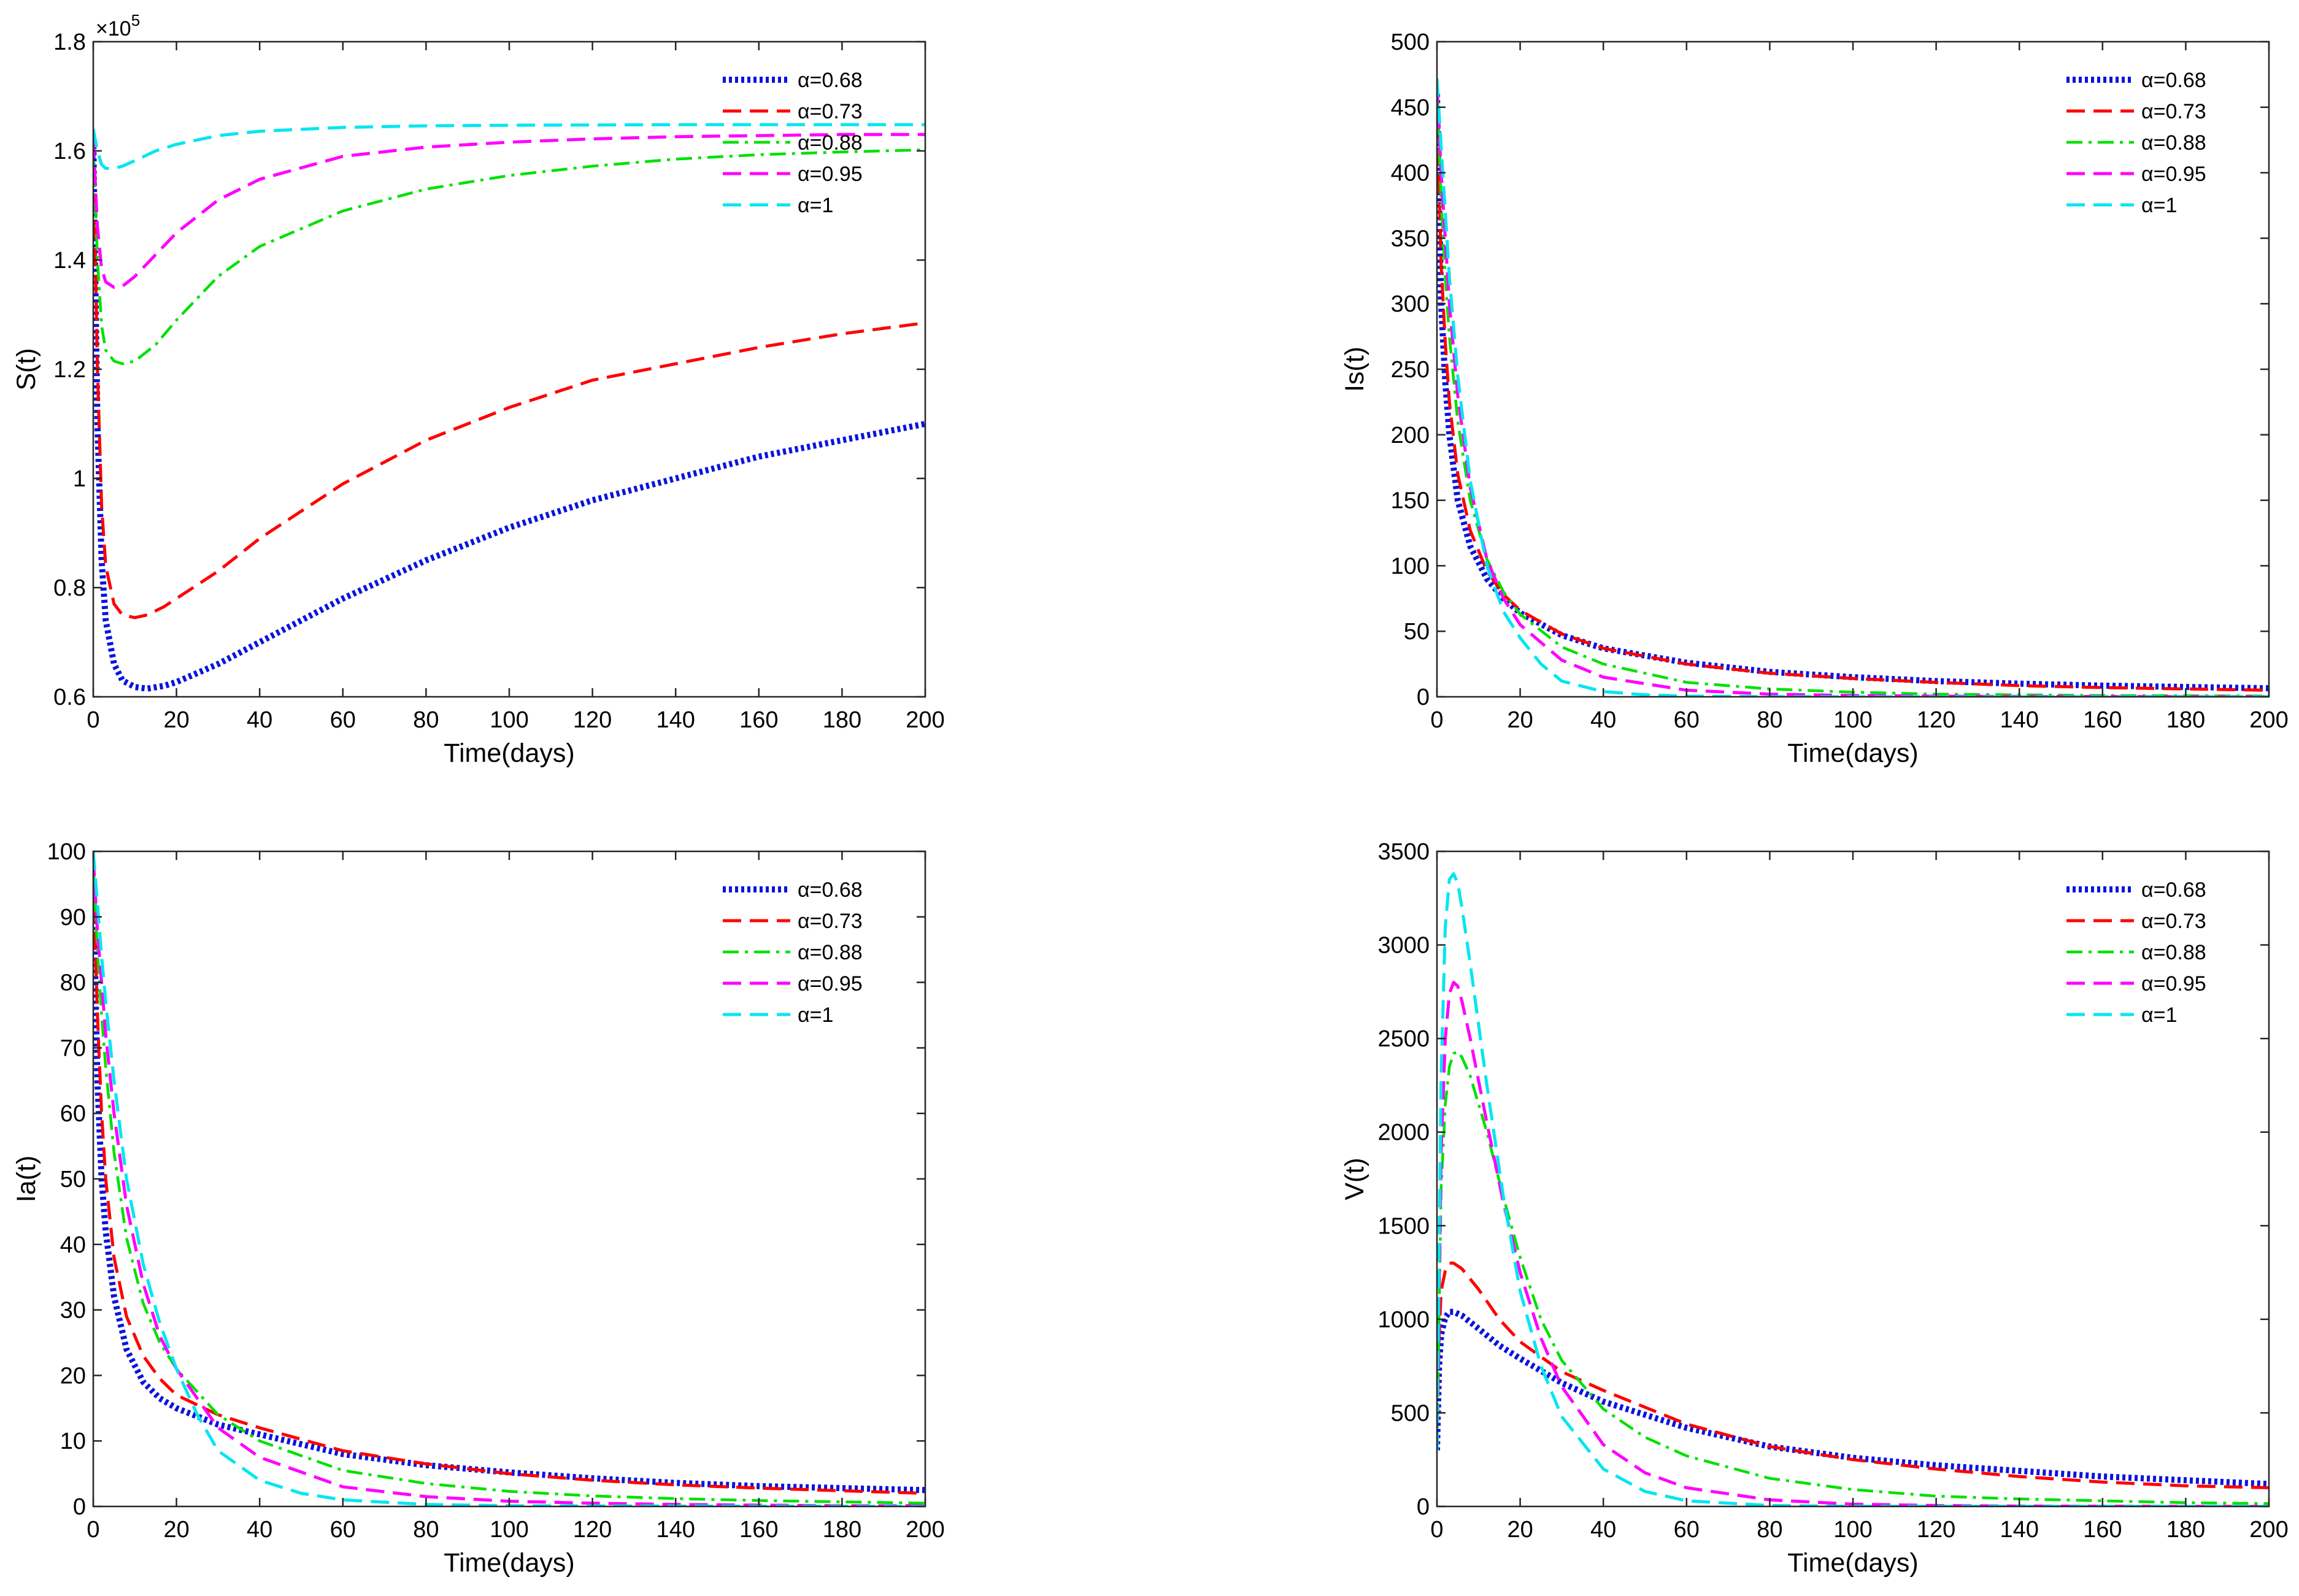  What do you see at coordinates (1403, 1039) in the screenshot?
I see `y-tick-label: 2500` at bounding box center [1403, 1039].